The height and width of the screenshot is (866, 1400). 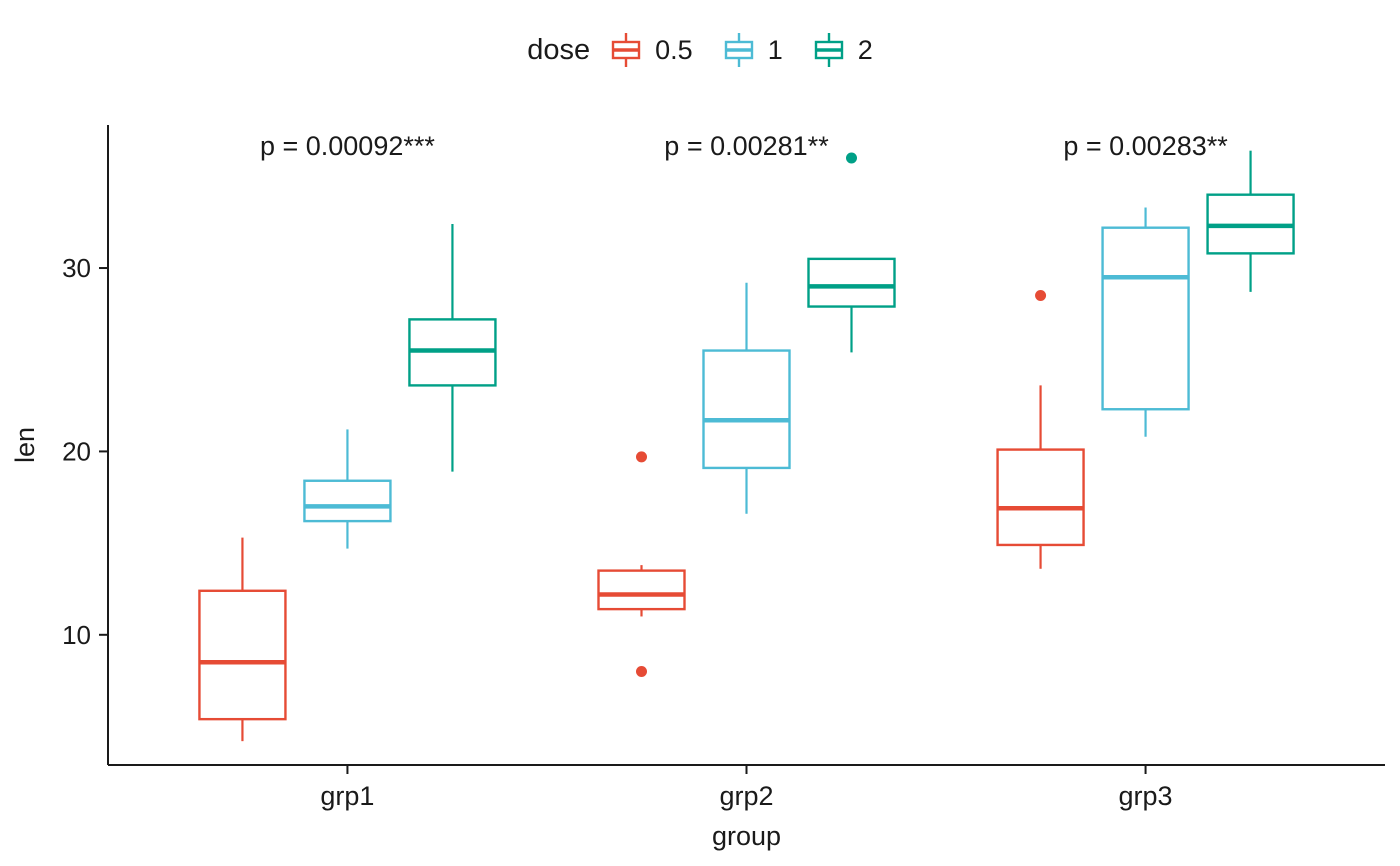 What do you see at coordinates (746, 146) in the screenshot?
I see `p-value-annotation: p = 0.00281**` at bounding box center [746, 146].